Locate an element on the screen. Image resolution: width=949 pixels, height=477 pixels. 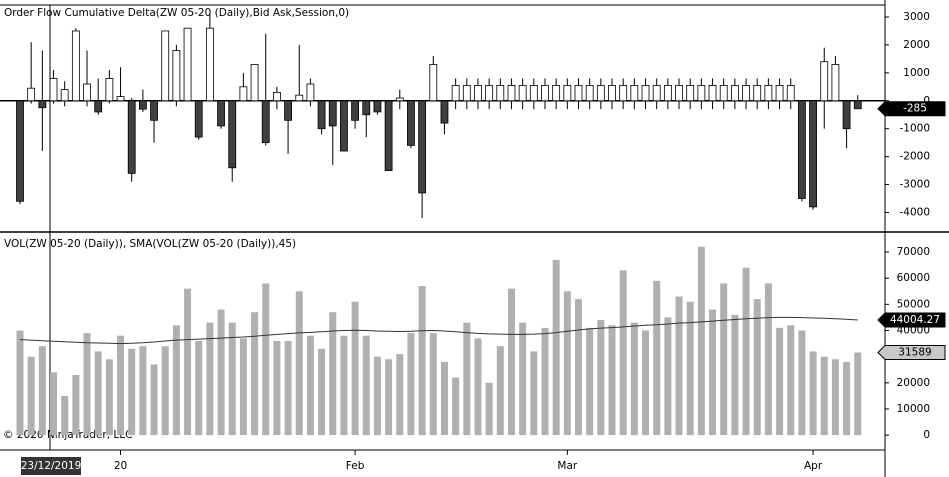
cursor-label-box is located at coordinates (51, 466).